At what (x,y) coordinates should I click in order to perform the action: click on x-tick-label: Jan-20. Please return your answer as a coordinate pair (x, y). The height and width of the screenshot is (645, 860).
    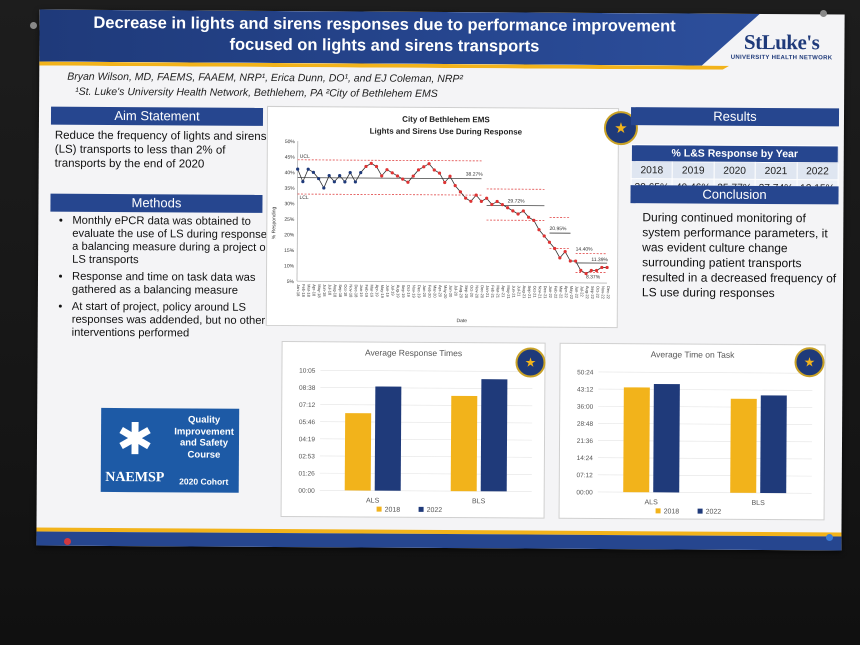
    Looking at the image, I should click on (424, 291).